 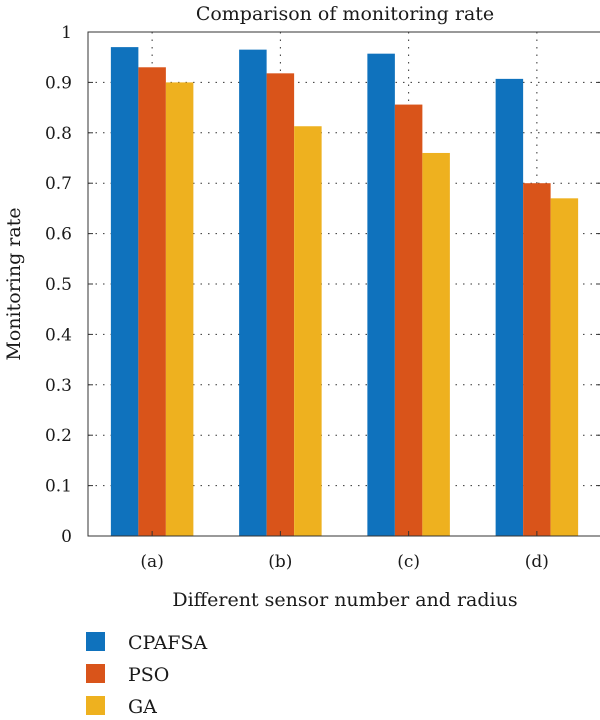 What do you see at coordinates (58, 285) in the screenshot?
I see `y-tick-label: 0.5` at bounding box center [58, 285].